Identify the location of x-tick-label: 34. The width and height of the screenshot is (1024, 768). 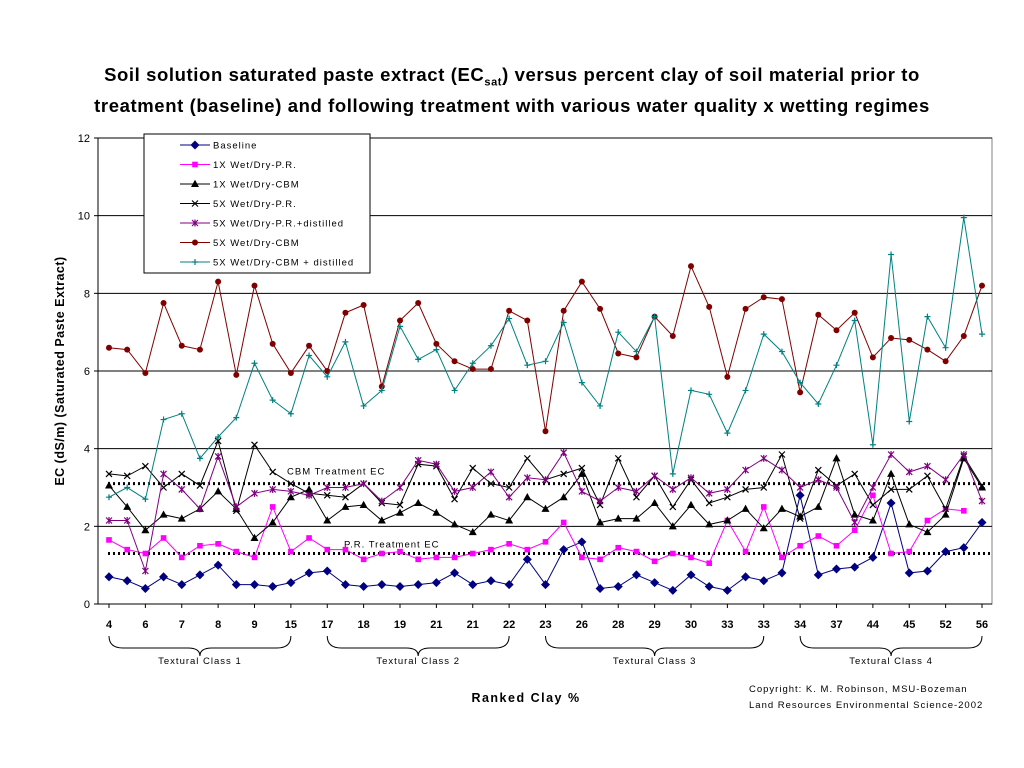
(800, 625).